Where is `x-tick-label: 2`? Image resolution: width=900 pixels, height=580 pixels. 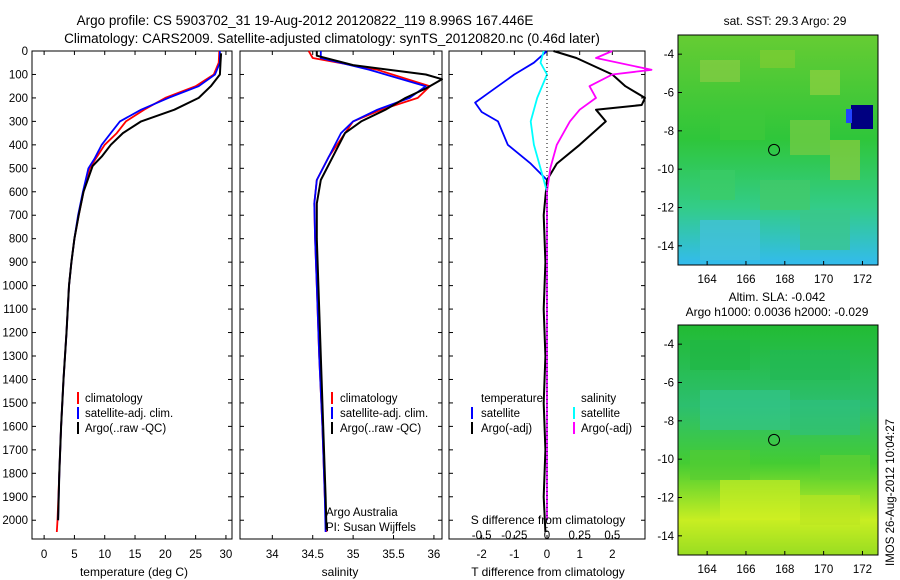 x-tick-label: 2 is located at coordinates (612, 555).